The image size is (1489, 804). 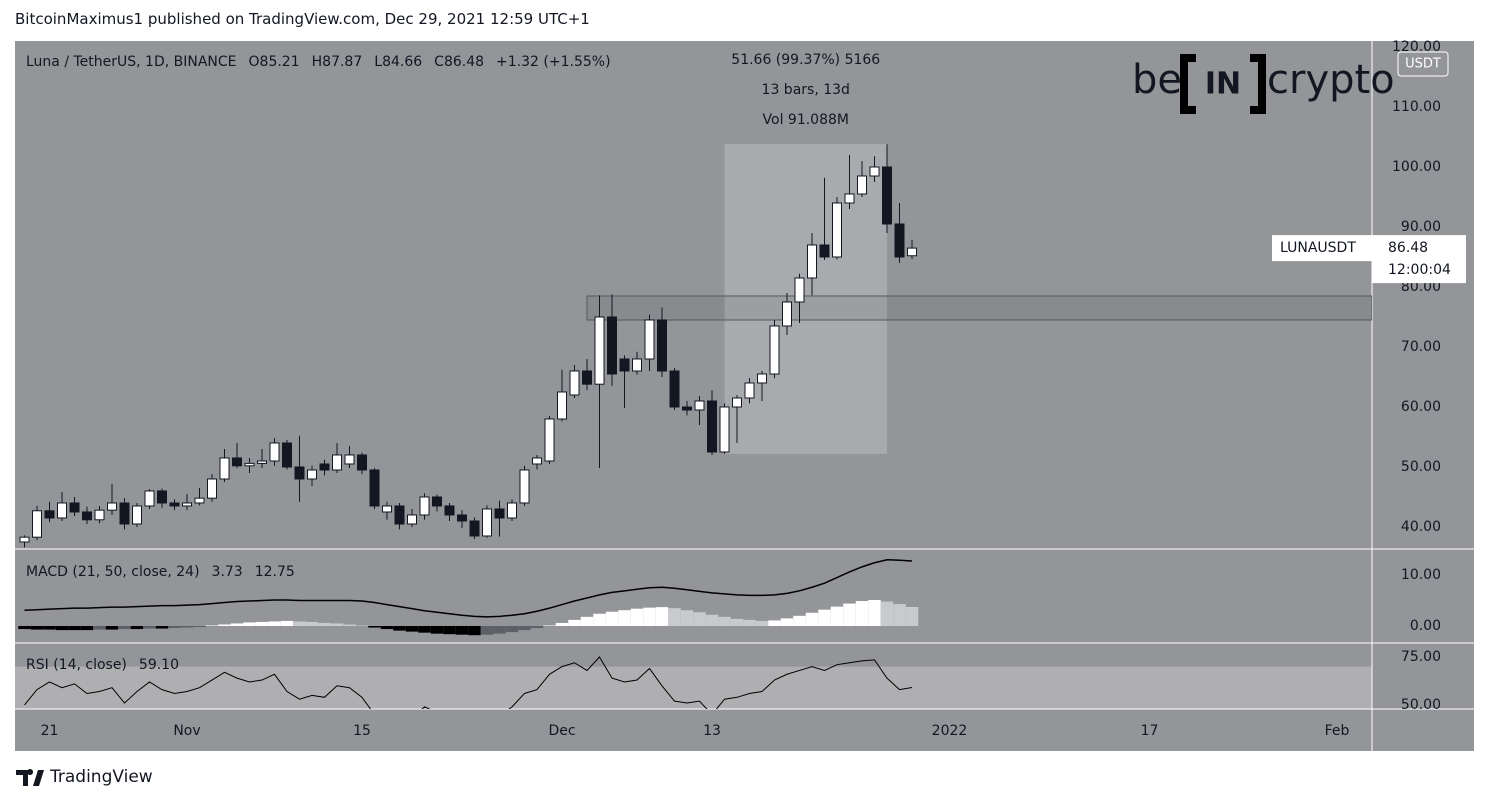 I want to click on support-zone, so click(x=979, y=308).